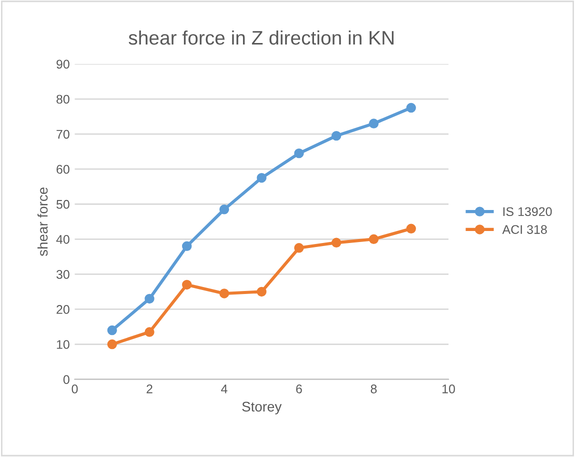 The image size is (575, 457). I want to click on y-tick-label: 0, so click(66, 379).